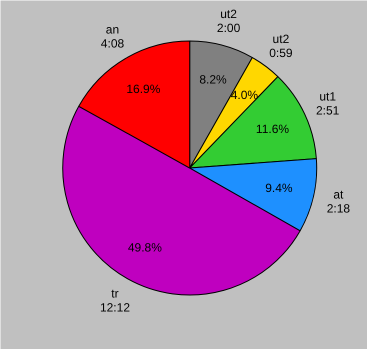 This screenshot has height=349, width=367. I want to click on data-label: 49.8%, so click(145, 247).